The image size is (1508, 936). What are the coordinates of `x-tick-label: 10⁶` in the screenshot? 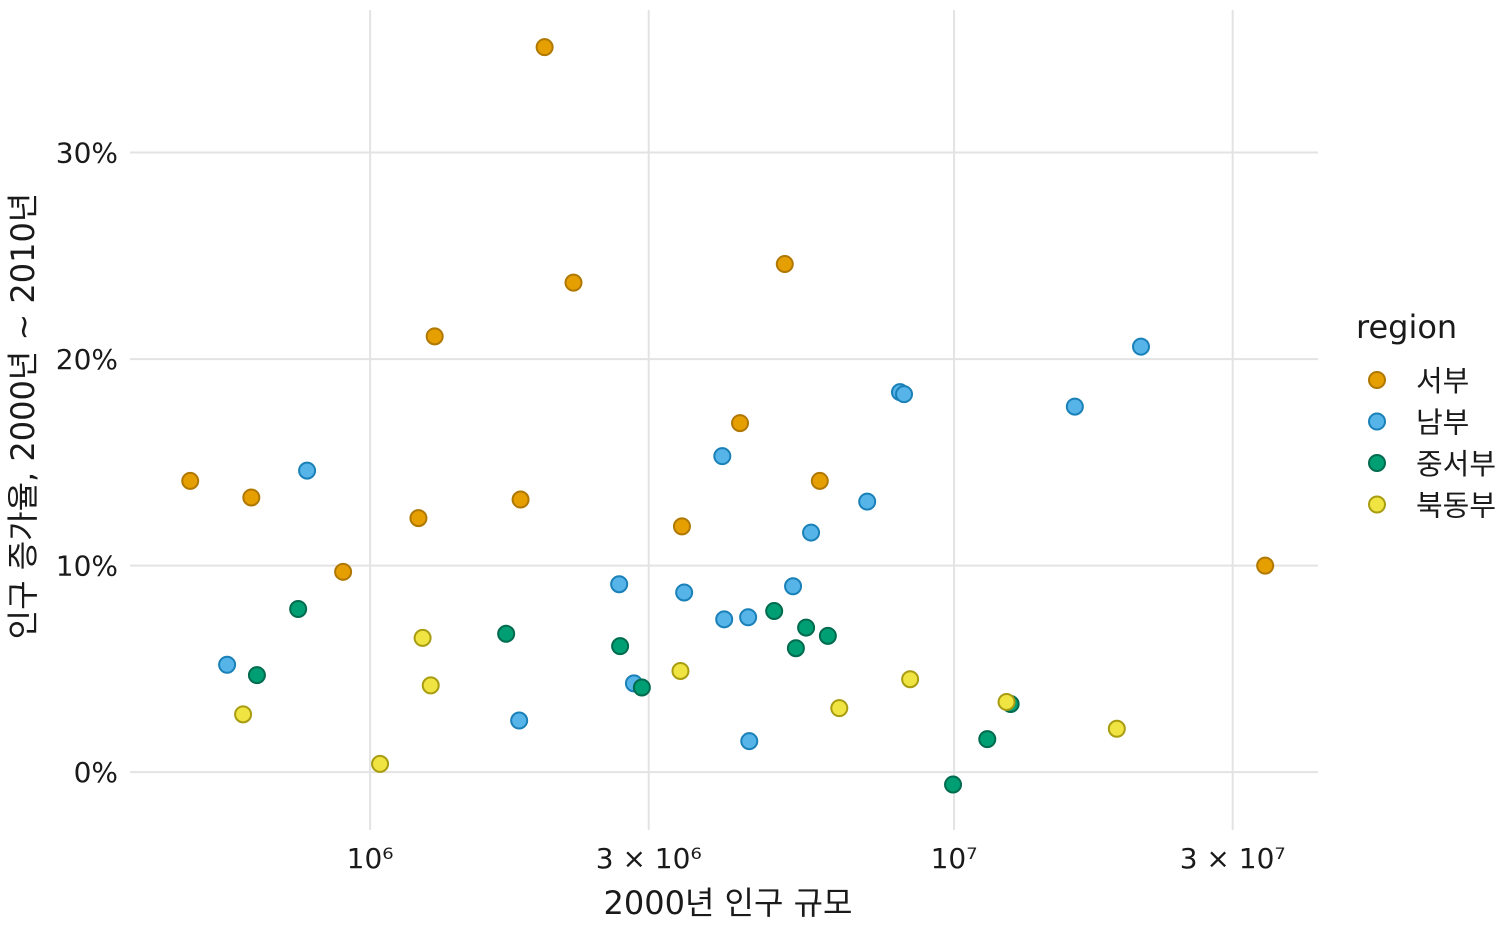 It's located at (370, 858).